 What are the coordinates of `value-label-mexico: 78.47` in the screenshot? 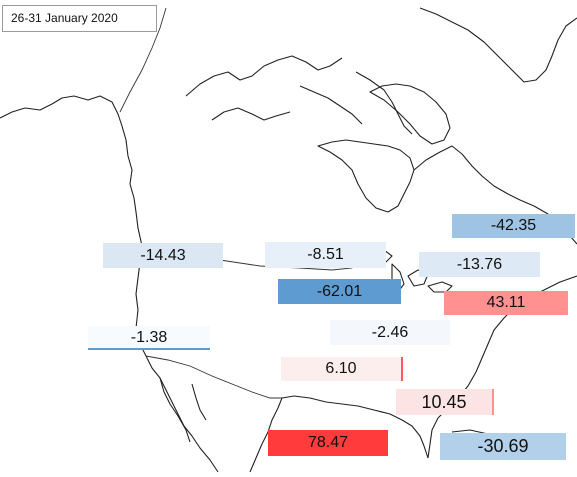 It's located at (328, 443).